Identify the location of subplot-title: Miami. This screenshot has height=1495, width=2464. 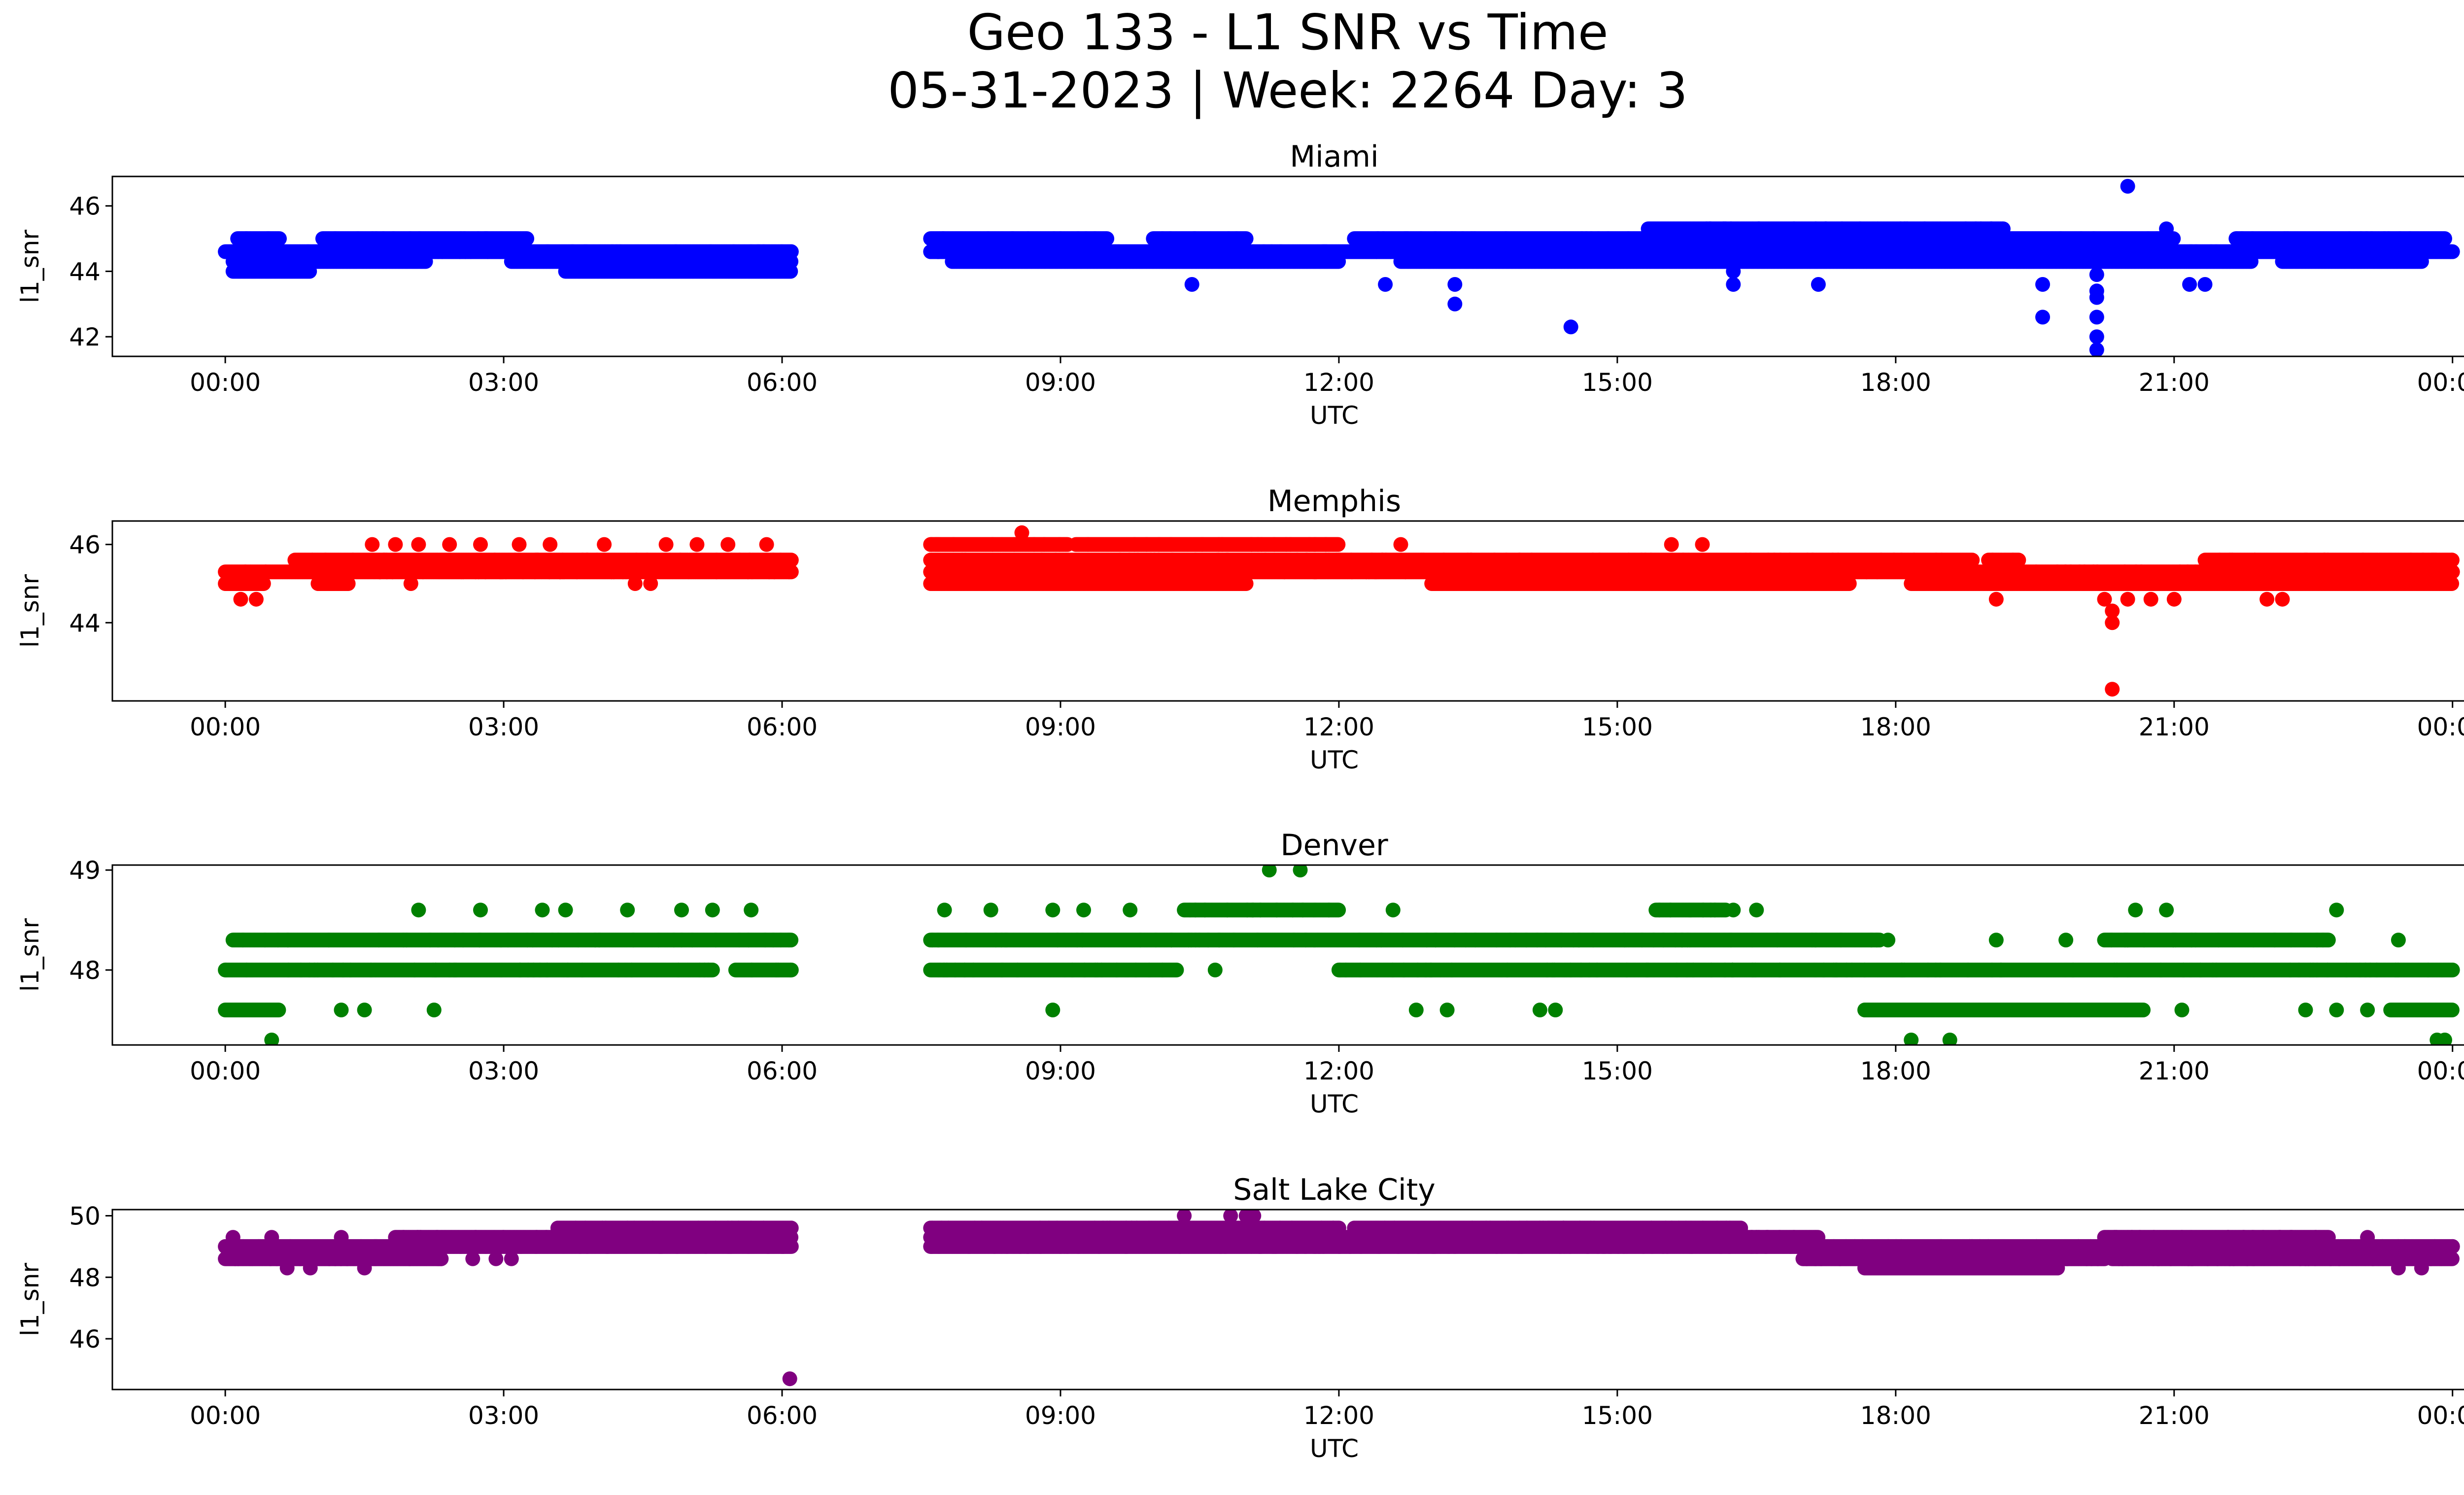
(1334, 156).